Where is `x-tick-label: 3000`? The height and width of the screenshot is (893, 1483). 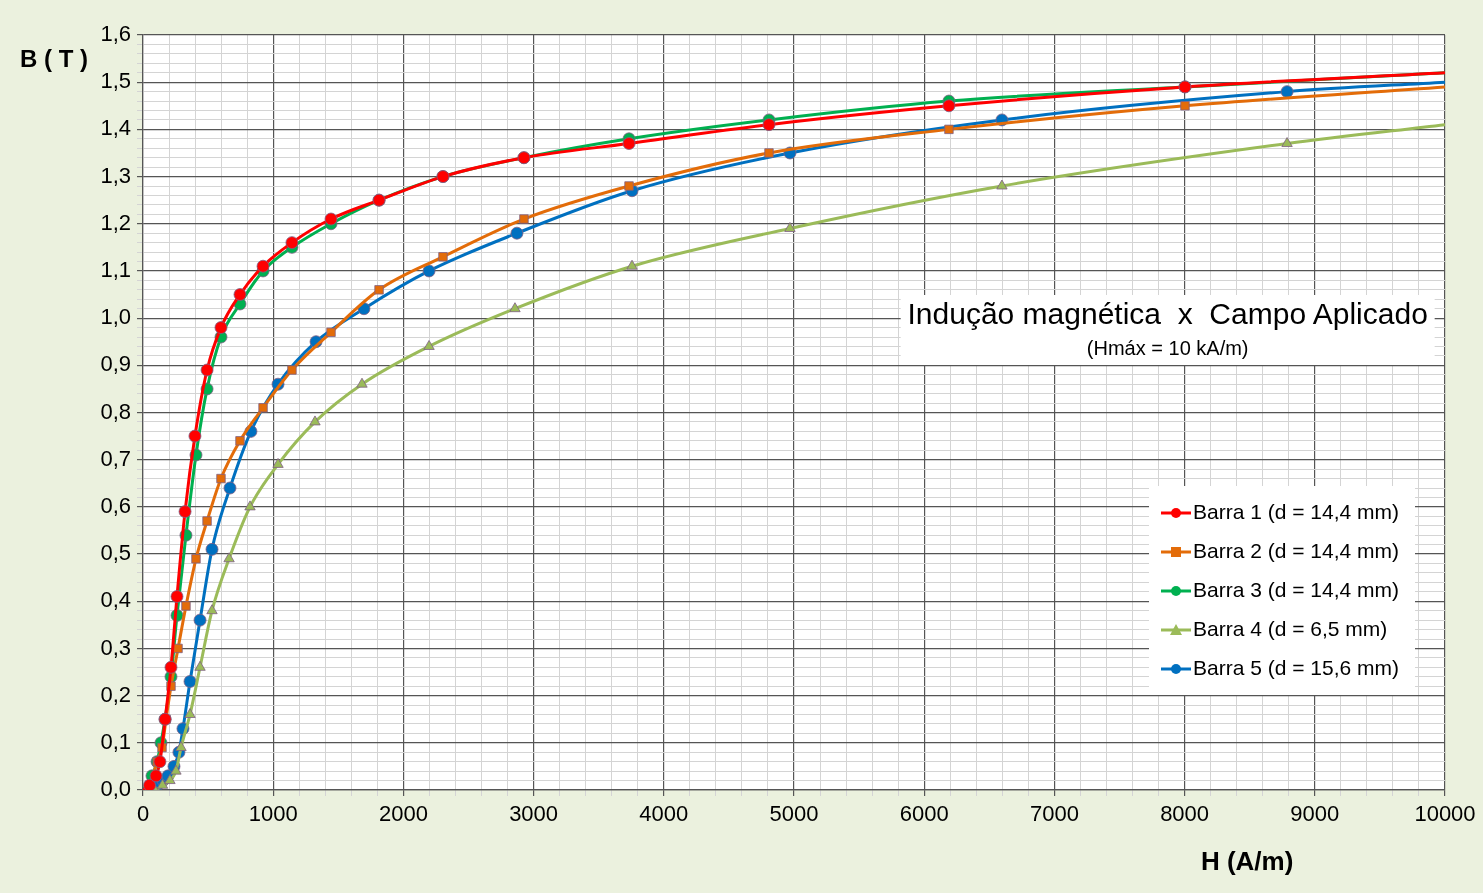
x-tick-label: 3000 is located at coordinates (534, 814).